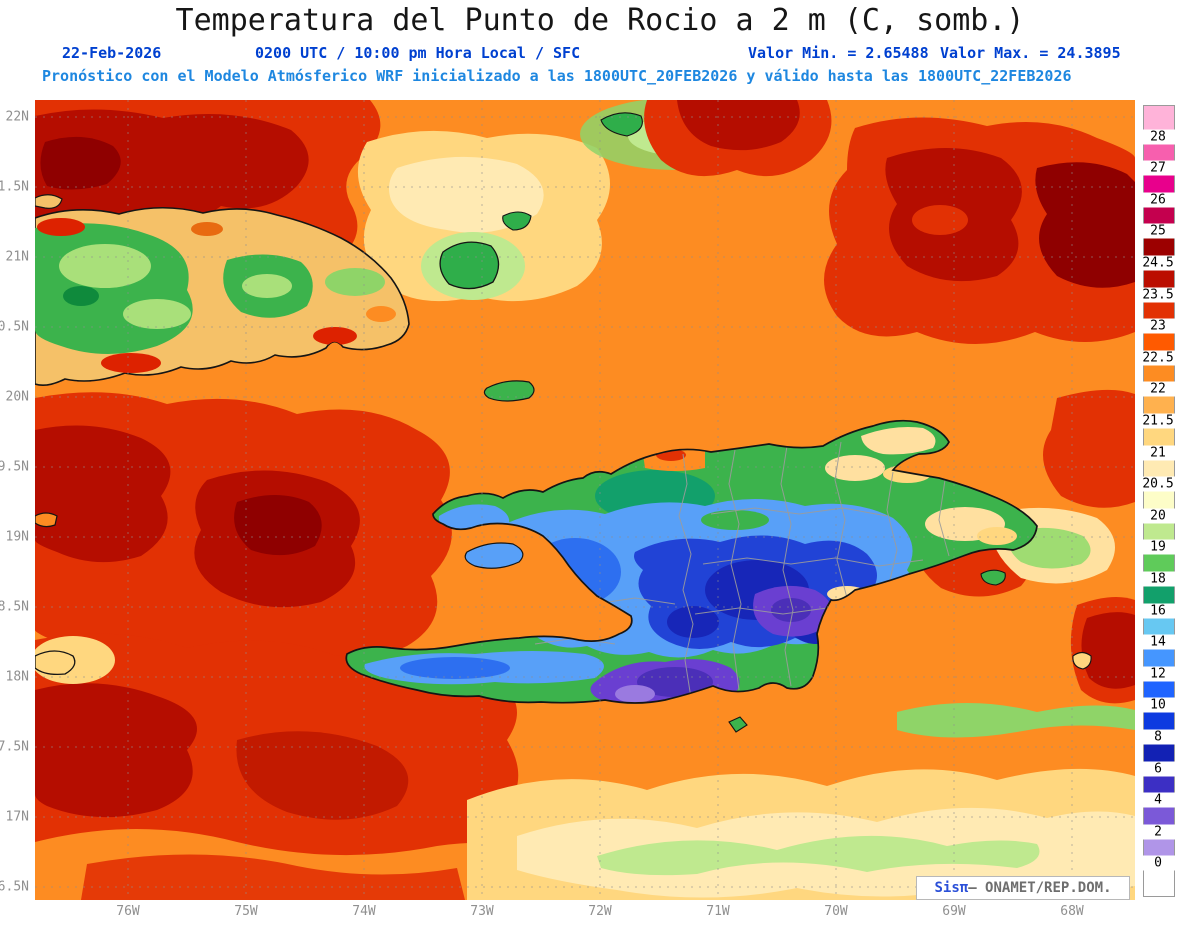 The width and height of the screenshot is (1200, 927). Describe the element at coordinates (112, 53) in the screenshot. I see `forecast-date: 22-Feb-2026` at that location.